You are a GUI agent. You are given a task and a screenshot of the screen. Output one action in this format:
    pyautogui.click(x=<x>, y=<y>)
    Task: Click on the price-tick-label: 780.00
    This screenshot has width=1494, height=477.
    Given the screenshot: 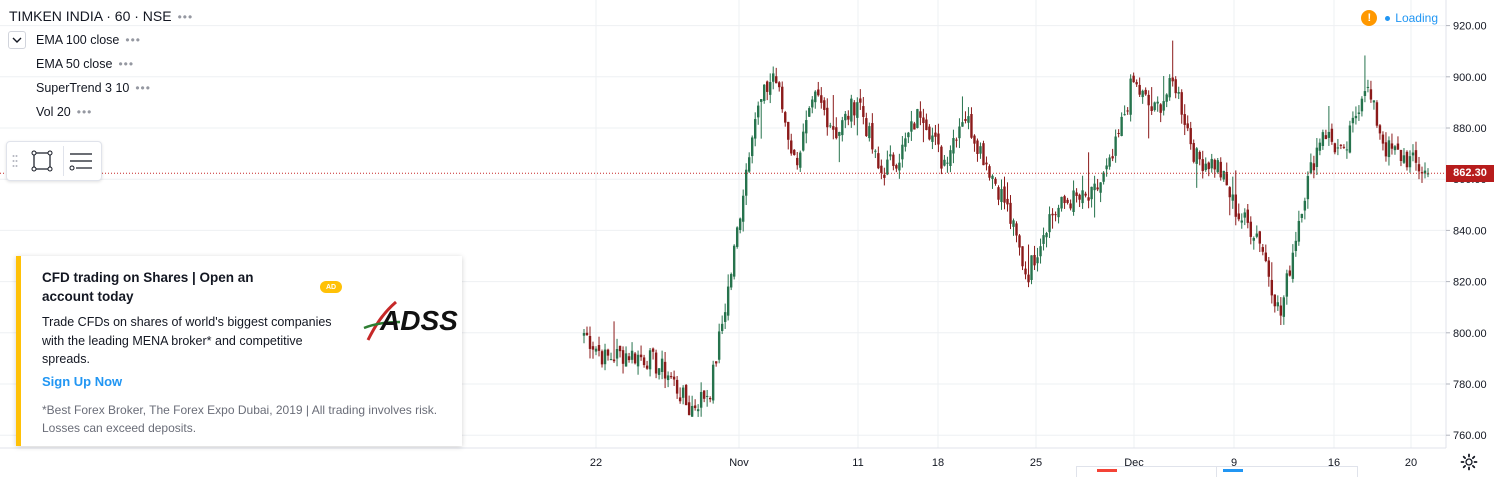 What is the action you would take?
    pyautogui.click(x=1470, y=385)
    